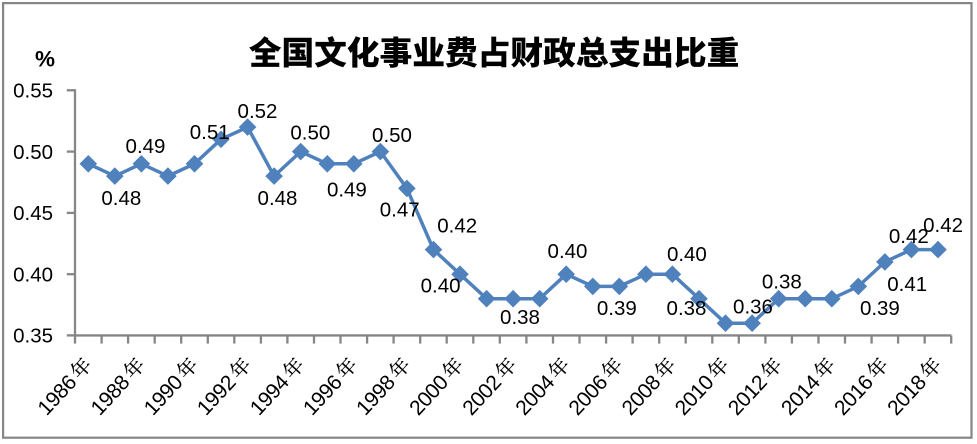 The height and width of the screenshot is (444, 977). What do you see at coordinates (753, 307) in the screenshot?
I see `svg-text: 0.36` at bounding box center [753, 307].